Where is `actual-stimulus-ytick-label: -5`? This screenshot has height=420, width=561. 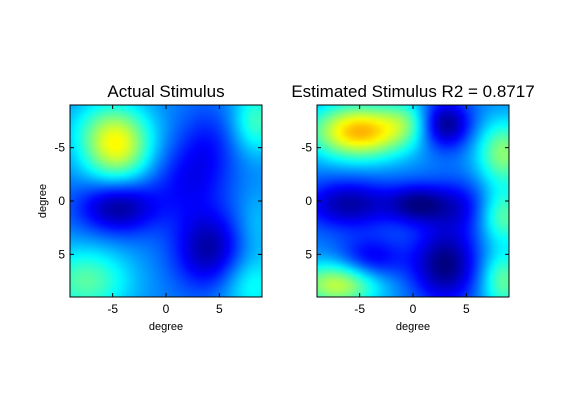 actual-stimulus-ytick-label: -5 is located at coordinates (59, 148).